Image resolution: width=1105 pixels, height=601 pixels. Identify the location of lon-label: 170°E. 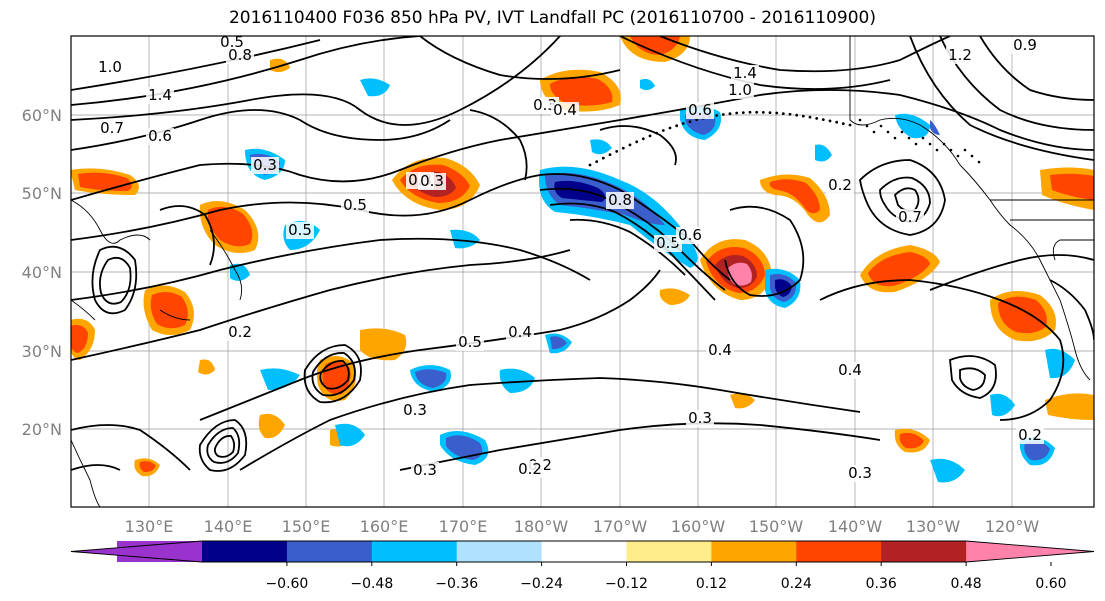
(463, 526).